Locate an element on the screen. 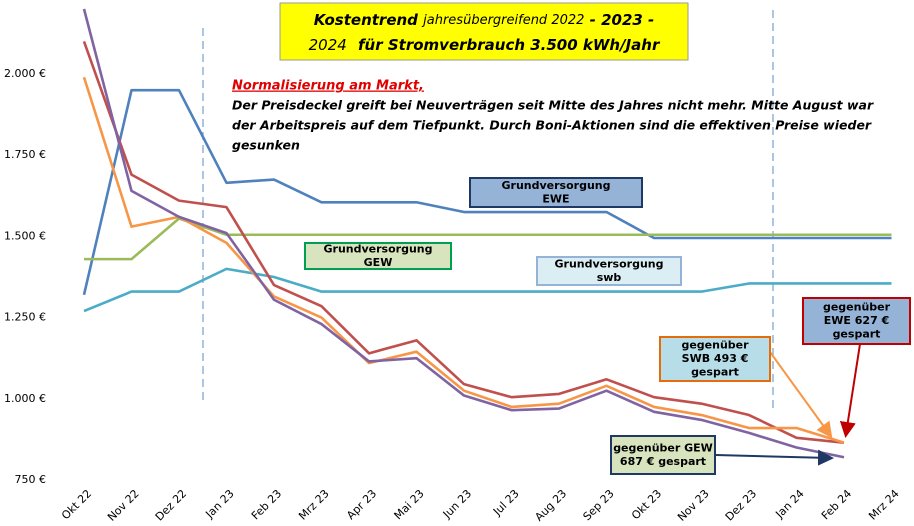 The height and width of the screenshot is (526, 914). title-part: 2024 is located at coordinates (328, 45).